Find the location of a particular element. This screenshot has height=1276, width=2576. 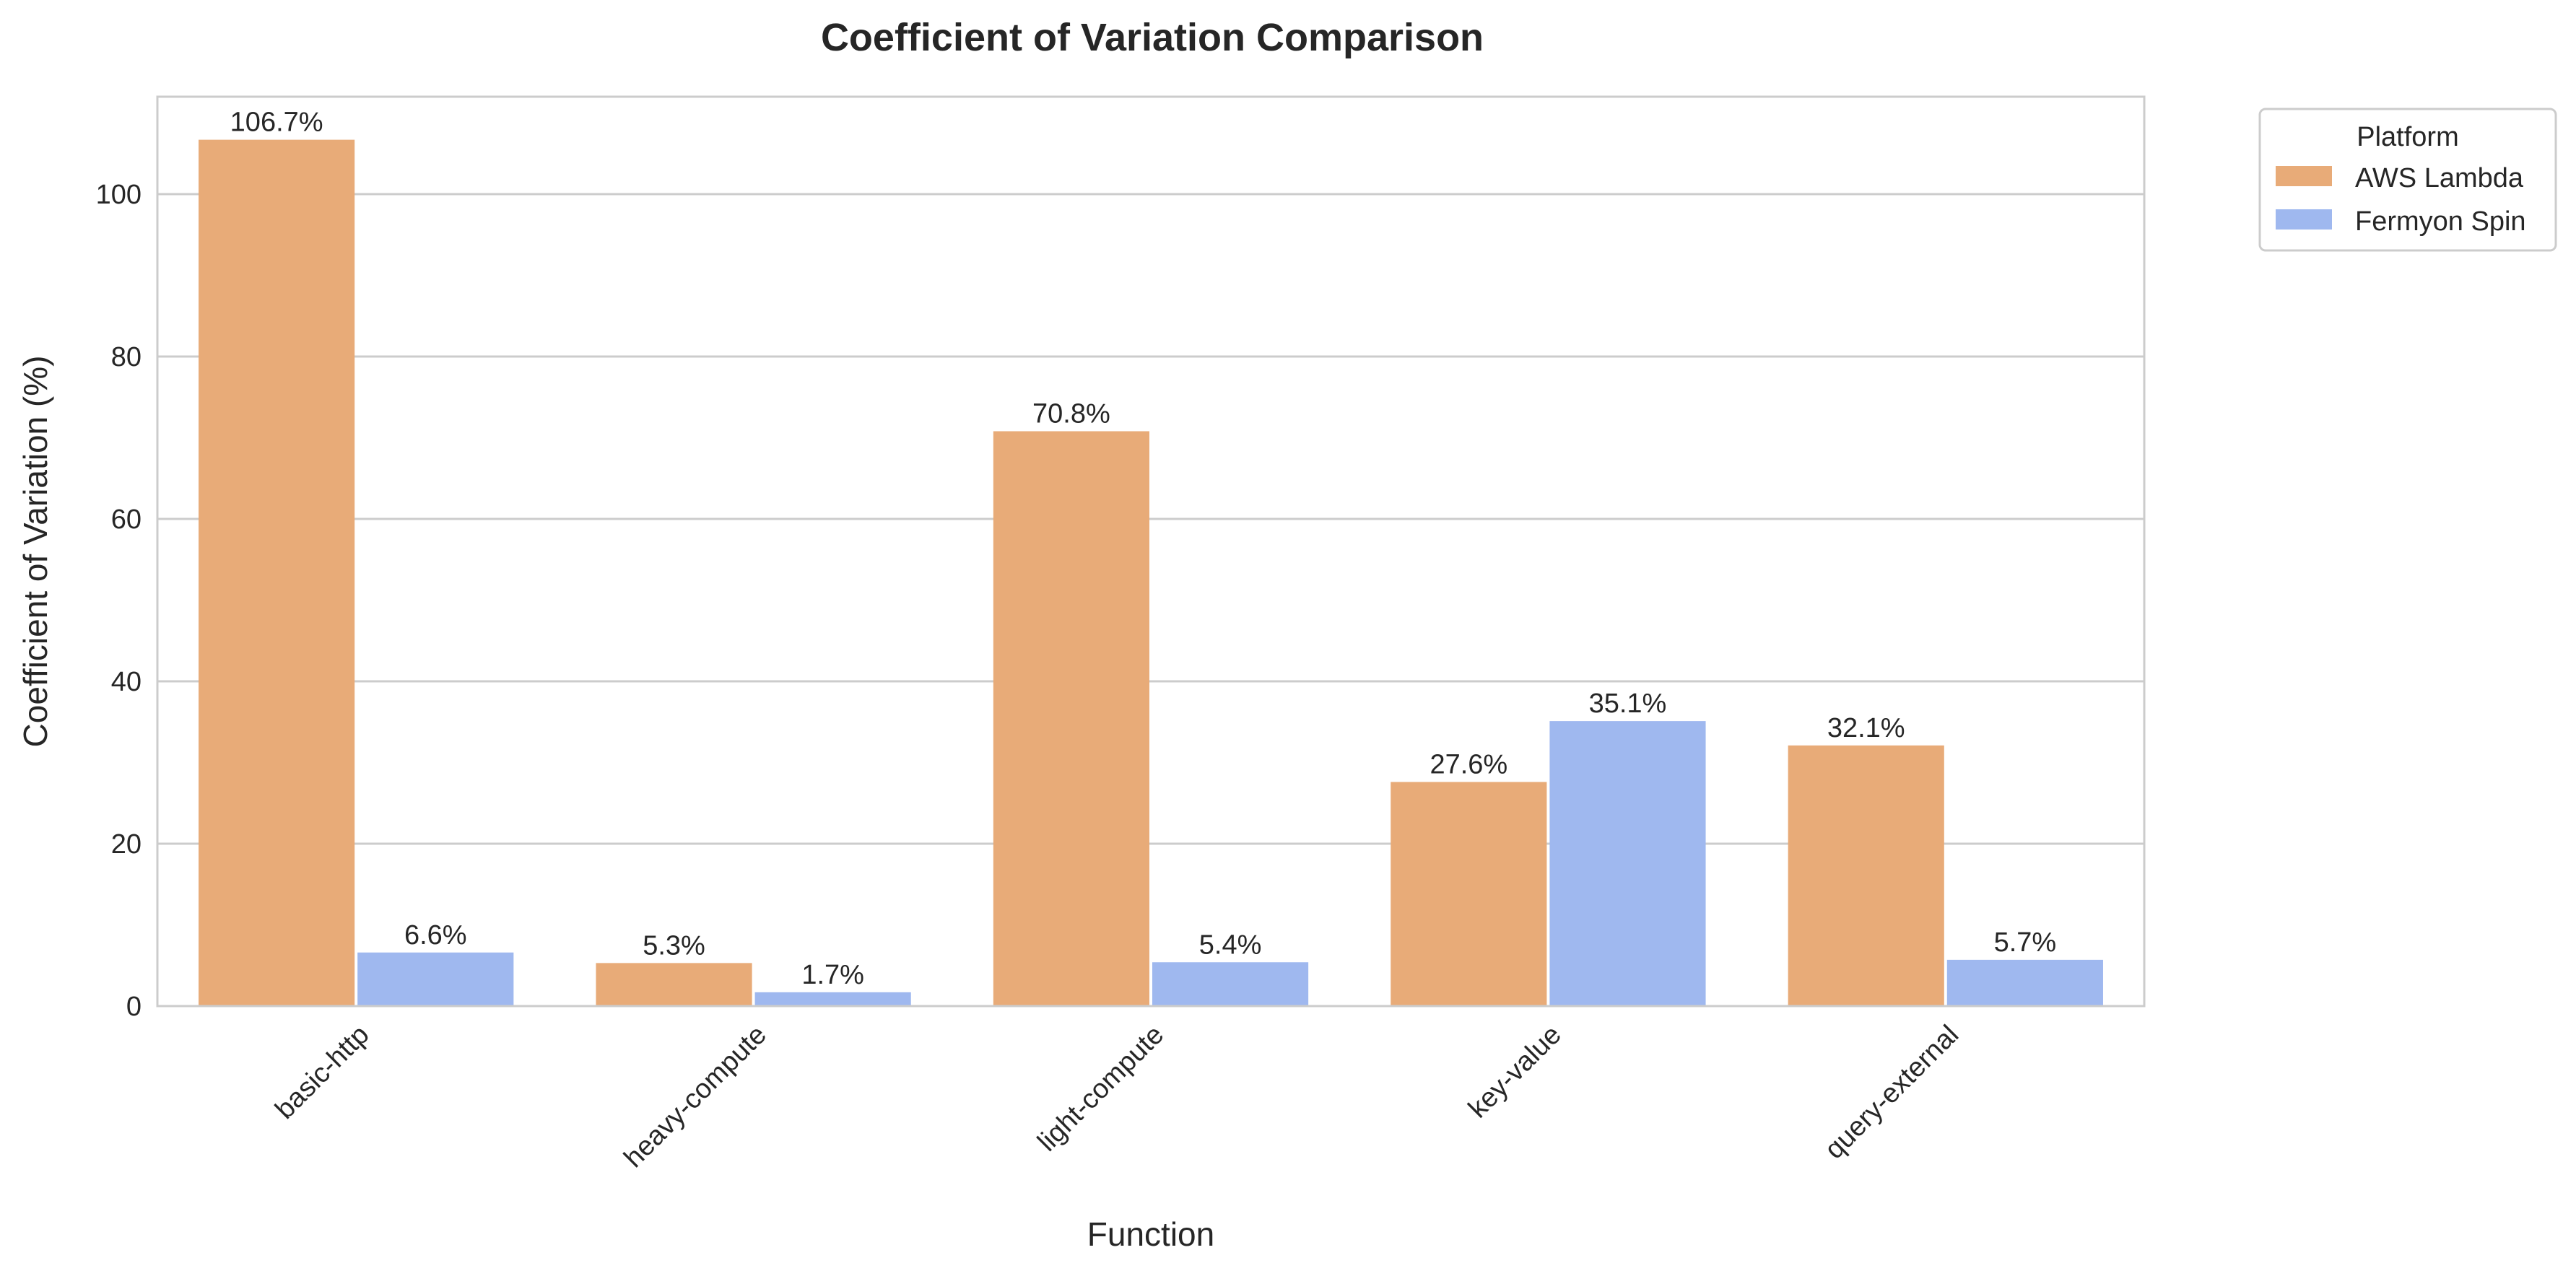

value-label-aws-lambda-key-value: 27.6% is located at coordinates (1468, 765).